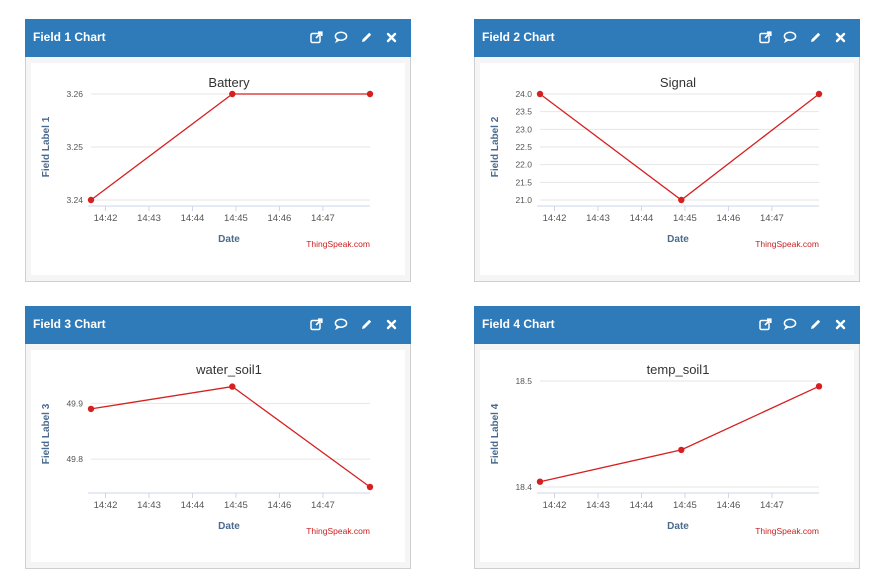  Describe the element at coordinates (69, 324) in the screenshot. I see `panel-title: Field 3 Chart` at that location.